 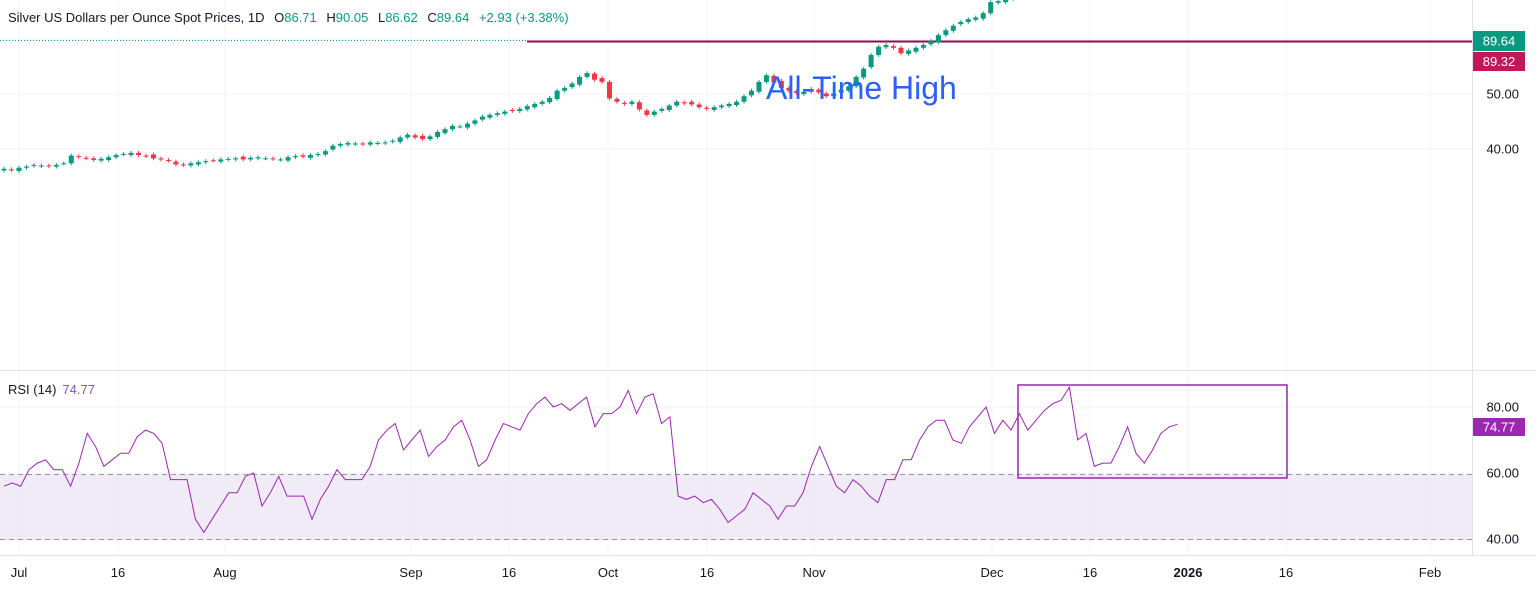 I want to click on rsi-value-badge: 74.77, so click(x=1499, y=427).